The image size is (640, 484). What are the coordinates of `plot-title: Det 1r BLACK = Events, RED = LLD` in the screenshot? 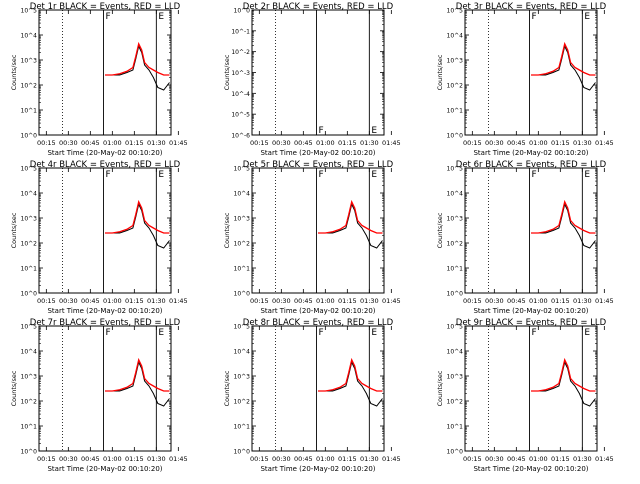 It's located at (105, 7).